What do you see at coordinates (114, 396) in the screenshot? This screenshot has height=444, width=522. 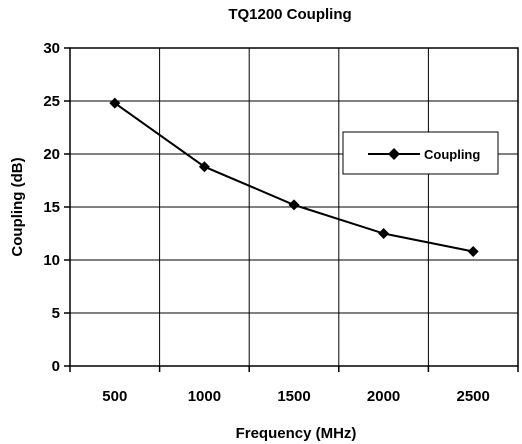 I see `x-tick-label: 500` at bounding box center [114, 396].